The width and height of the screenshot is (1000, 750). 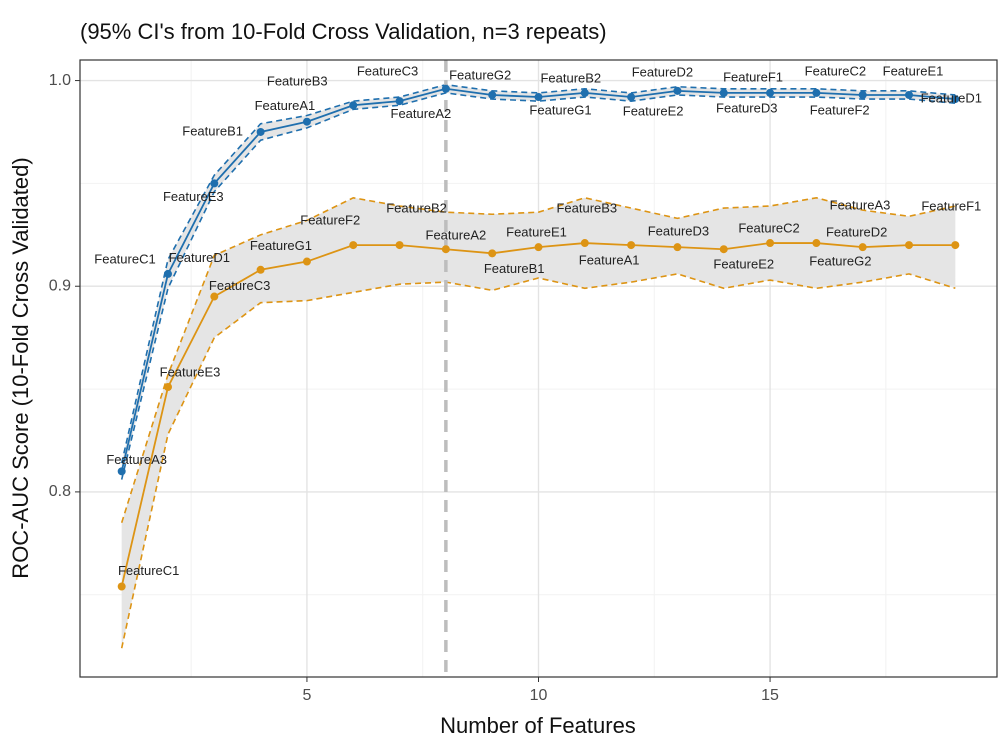 What do you see at coordinates (60, 285) in the screenshot?
I see `y-tick-label: 0.9` at bounding box center [60, 285].